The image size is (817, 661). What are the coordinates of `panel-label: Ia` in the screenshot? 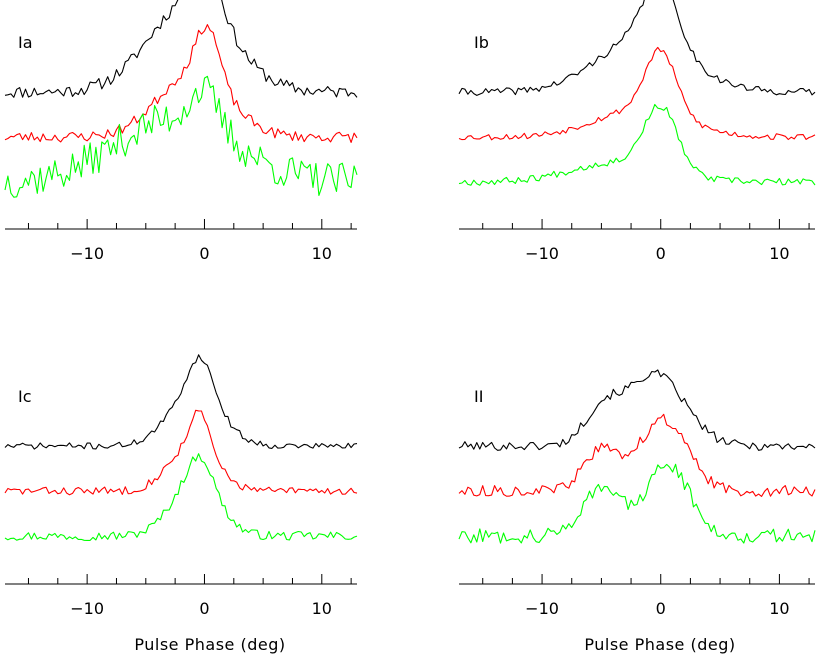 It's located at (25, 42).